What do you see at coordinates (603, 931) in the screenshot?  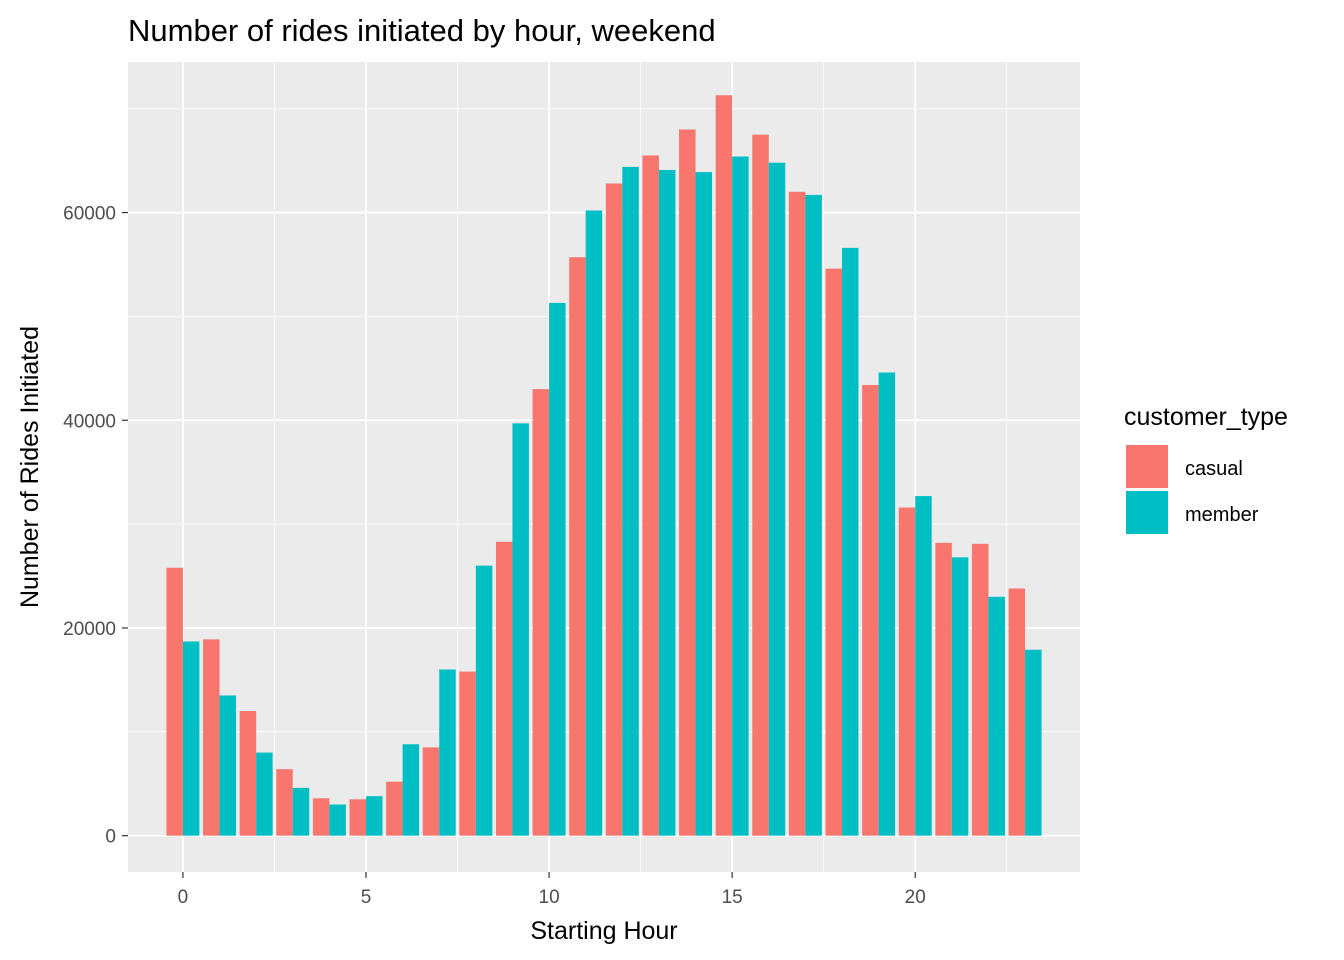 I see `x-axis-title: Starting Hour` at bounding box center [603, 931].